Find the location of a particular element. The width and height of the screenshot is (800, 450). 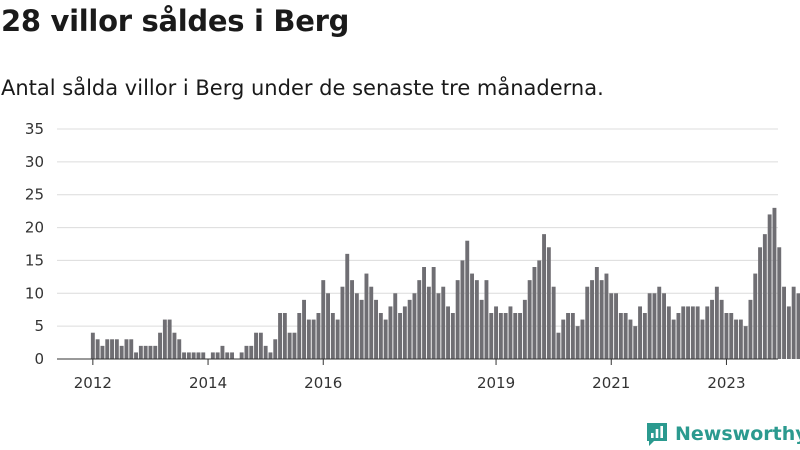

y-tick-label: 10 is located at coordinates (34, 293).